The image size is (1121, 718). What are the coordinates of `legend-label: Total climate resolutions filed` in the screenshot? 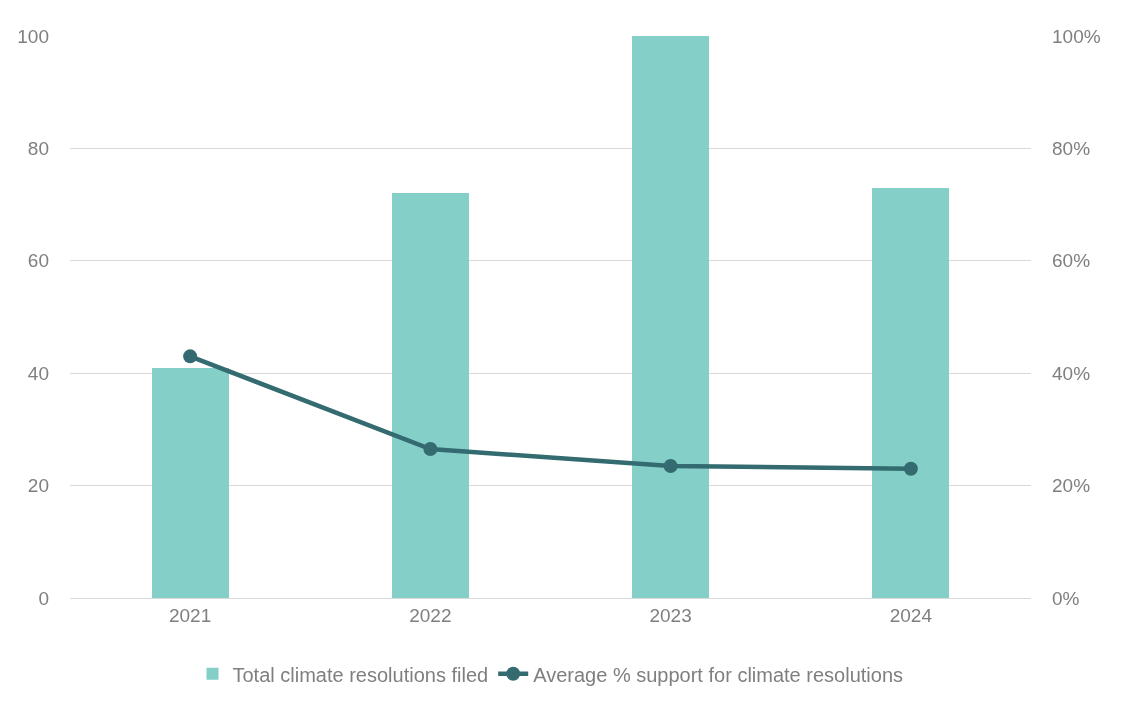 It's located at (360, 674).